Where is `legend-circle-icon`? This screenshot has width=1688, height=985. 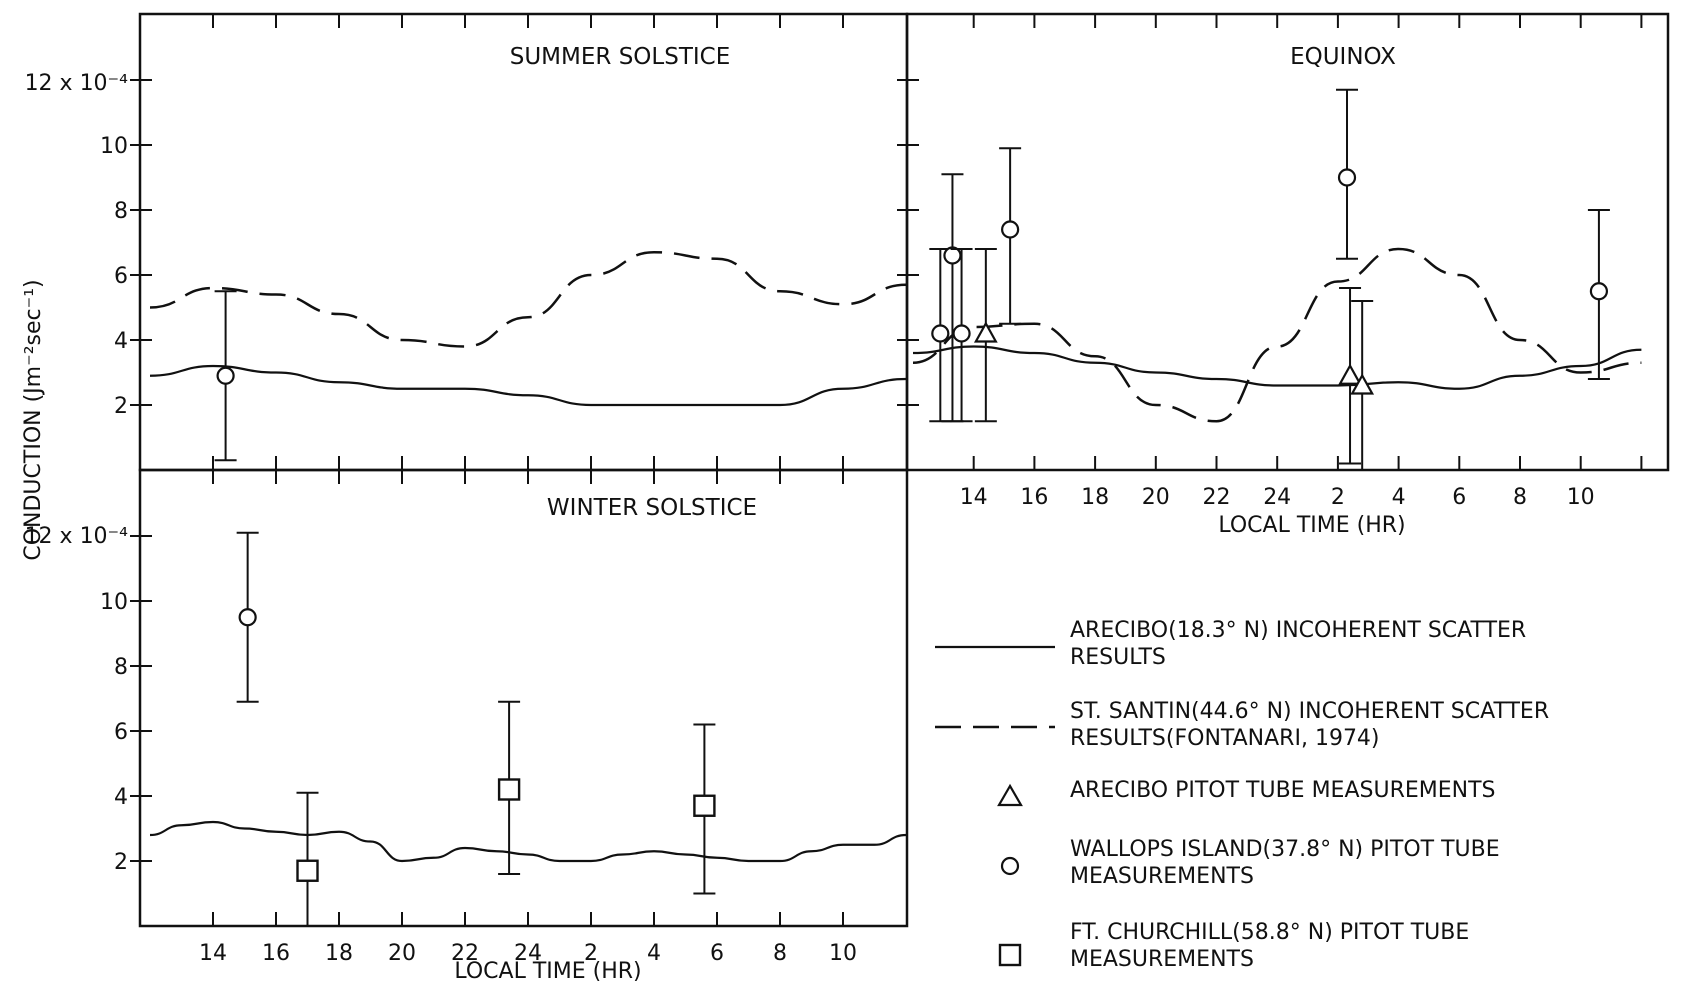
legend-circle-icon is located at coordinates (1010, 866).